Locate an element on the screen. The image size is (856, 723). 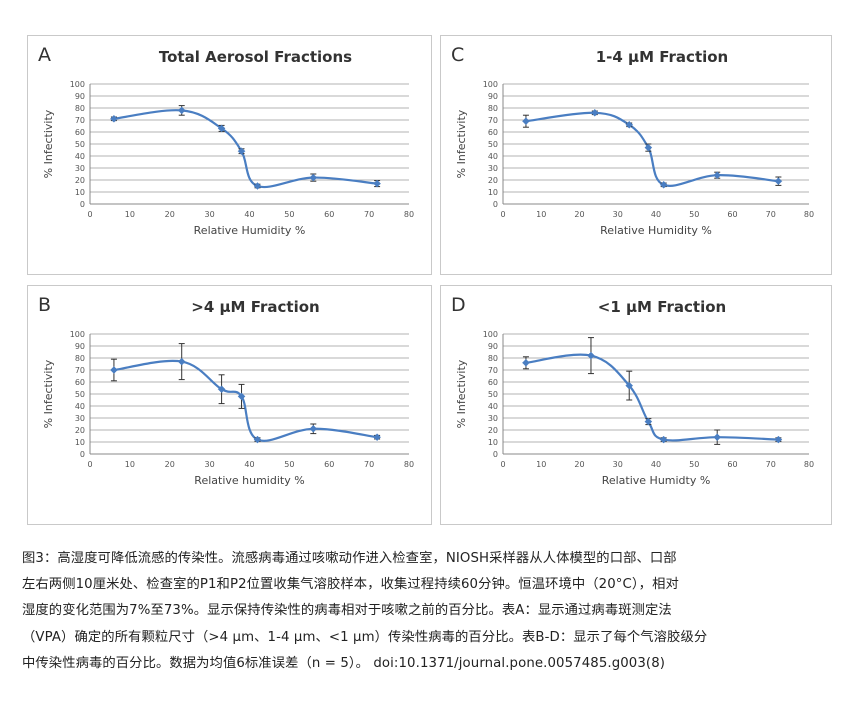
panel-letter: A is located at coordinates (44, 55).